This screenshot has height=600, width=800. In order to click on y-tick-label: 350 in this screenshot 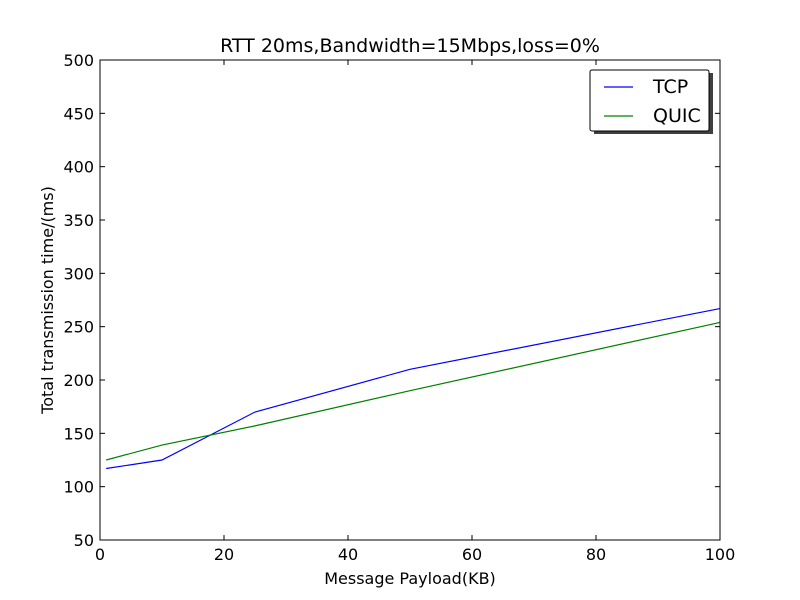, I will do `click(78, 220)`.